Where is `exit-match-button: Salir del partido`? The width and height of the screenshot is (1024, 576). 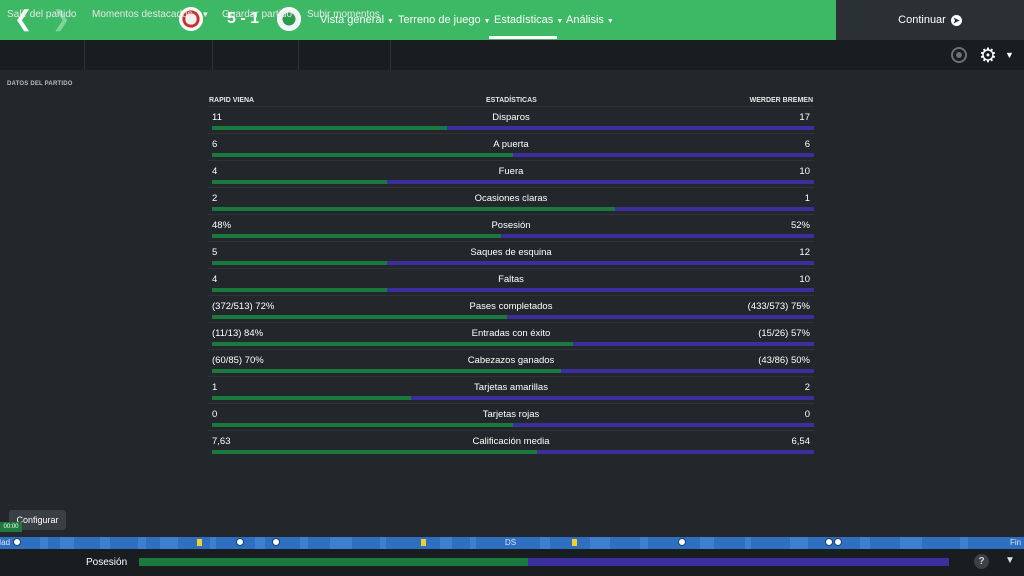
exit-match-button: Salir del partido is located at coordinates (42, 14).